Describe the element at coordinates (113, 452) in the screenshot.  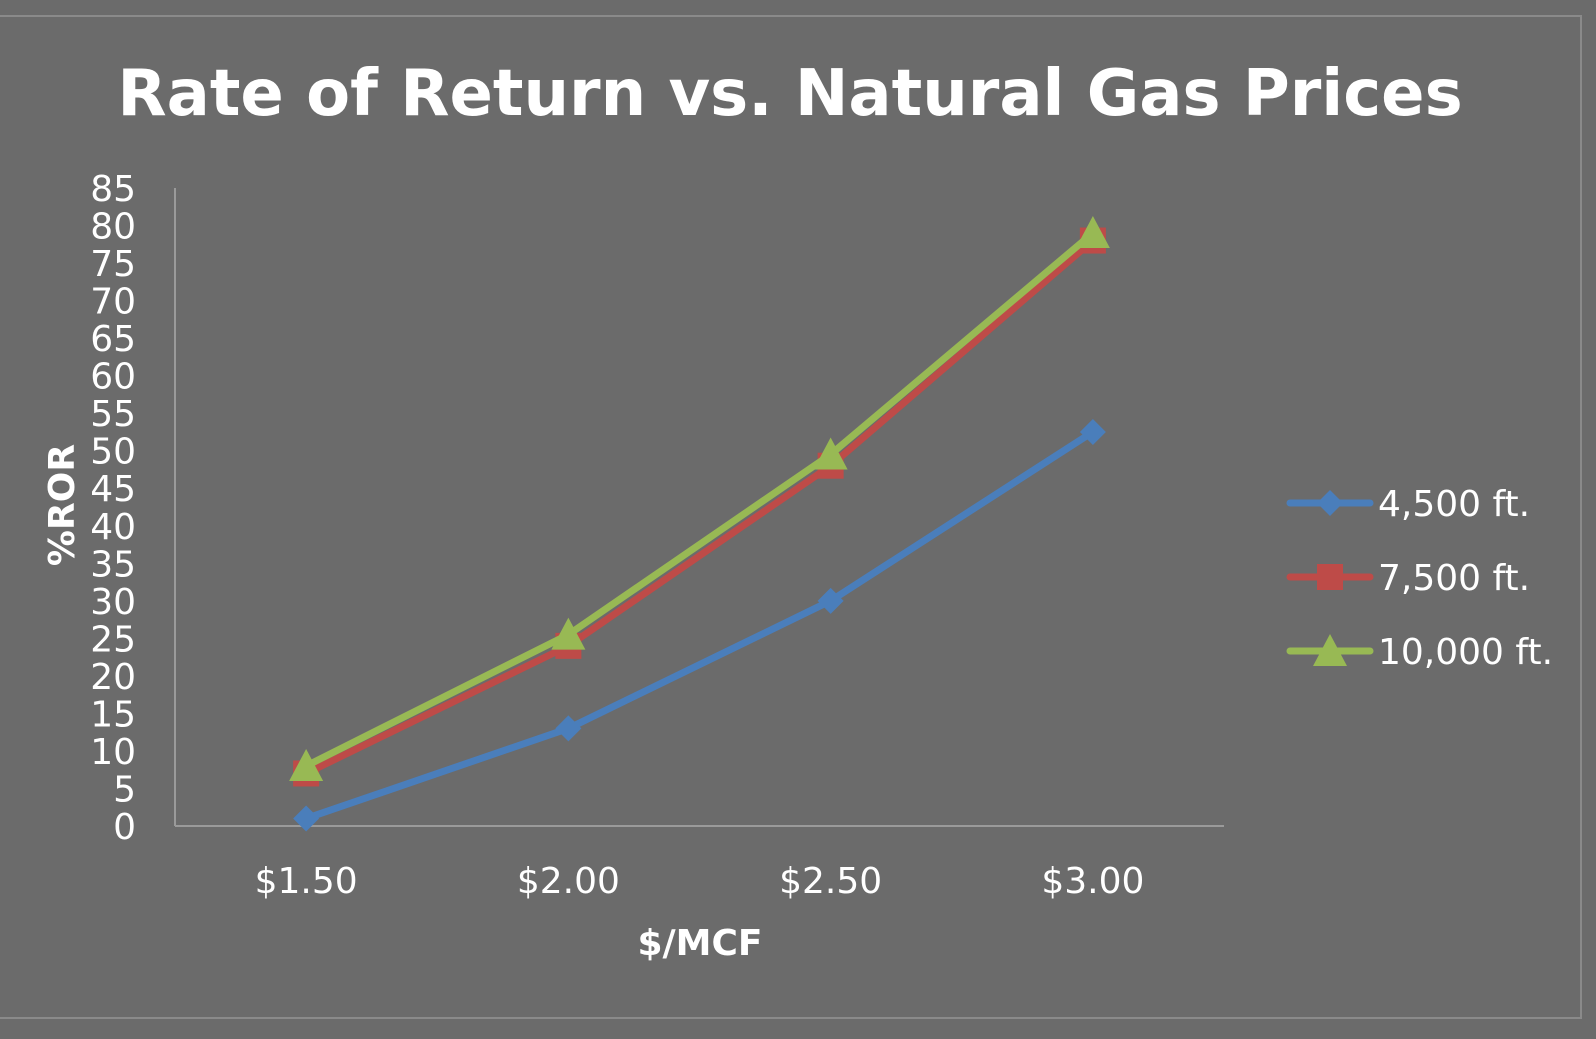
I see `y-tick-label: 50` at that location.